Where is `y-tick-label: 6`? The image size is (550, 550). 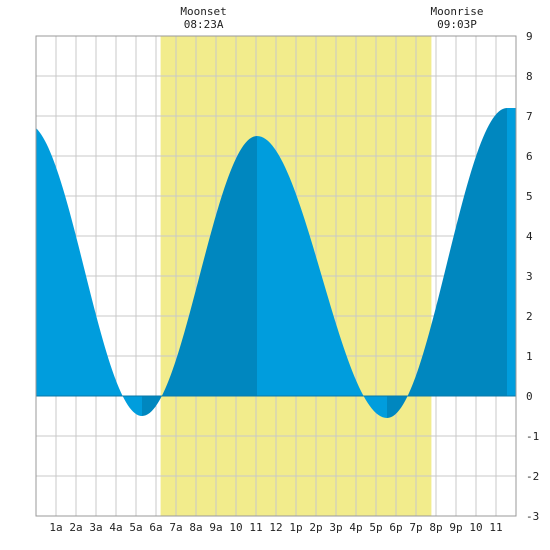 y-tick-label: 6 is located at coordinates (529, 156).